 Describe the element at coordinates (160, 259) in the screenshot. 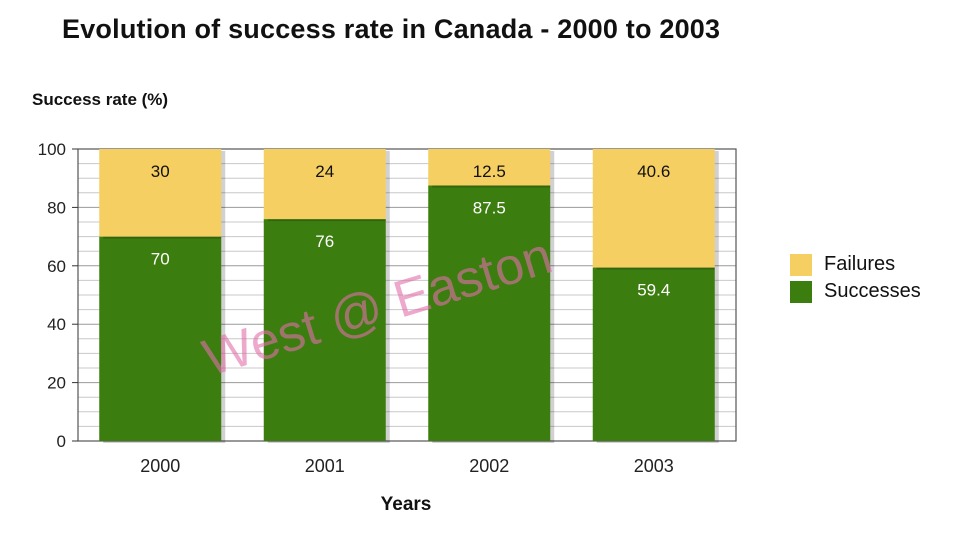

I see `data-label-successes-2000: 70` at that location.